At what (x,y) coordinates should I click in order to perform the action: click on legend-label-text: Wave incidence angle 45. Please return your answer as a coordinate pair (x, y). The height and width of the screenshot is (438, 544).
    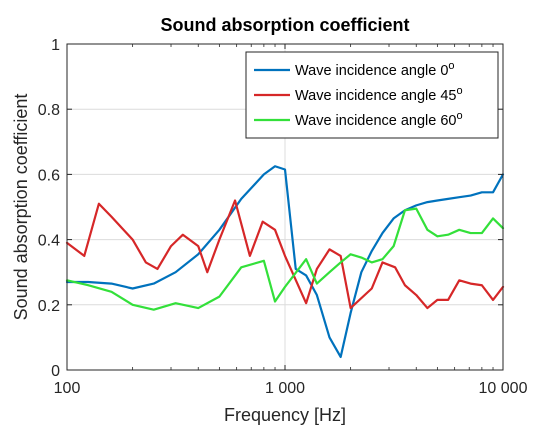
    Looking at the image, I should click on (375, 96).